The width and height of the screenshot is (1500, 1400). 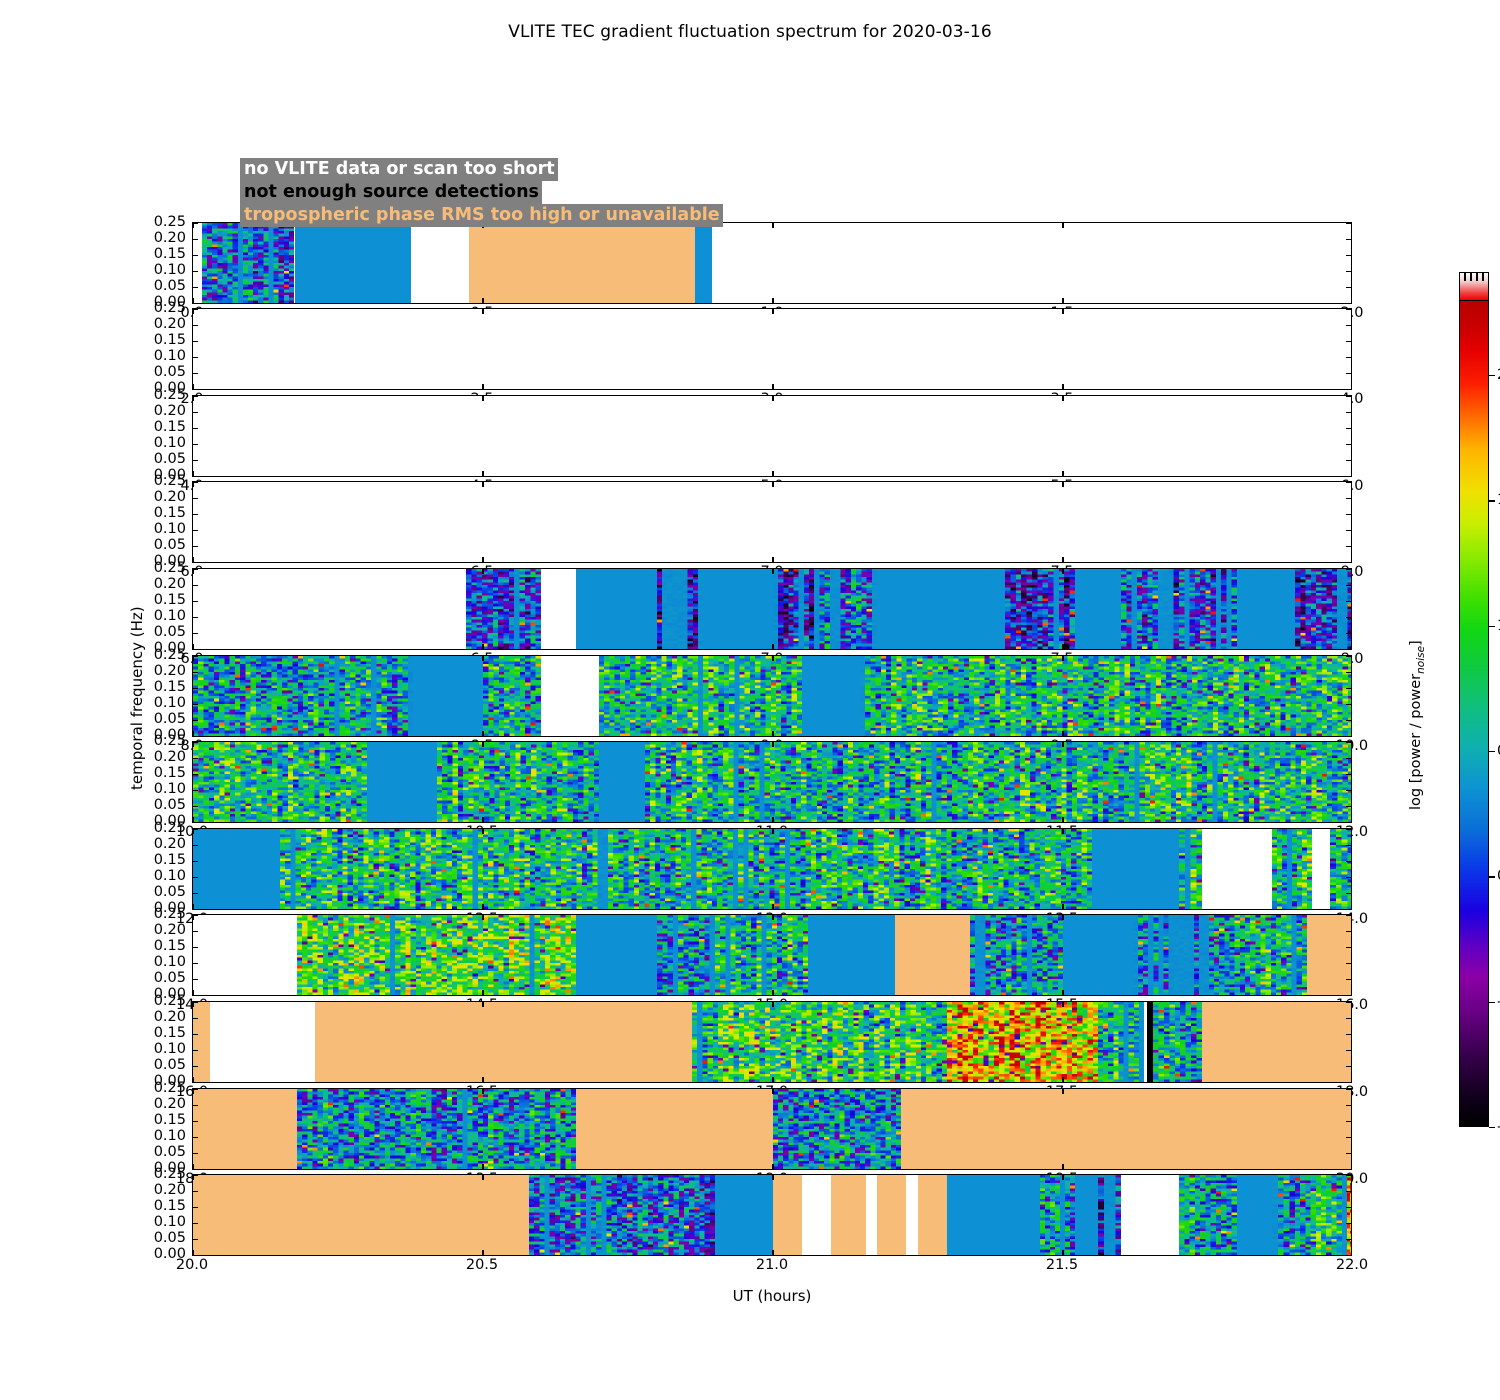 What do you see at coordinates (1498, 500) in the screenshot?
I see `colorbar-tick-label: 1.5` at bounding box center [1498, 500].